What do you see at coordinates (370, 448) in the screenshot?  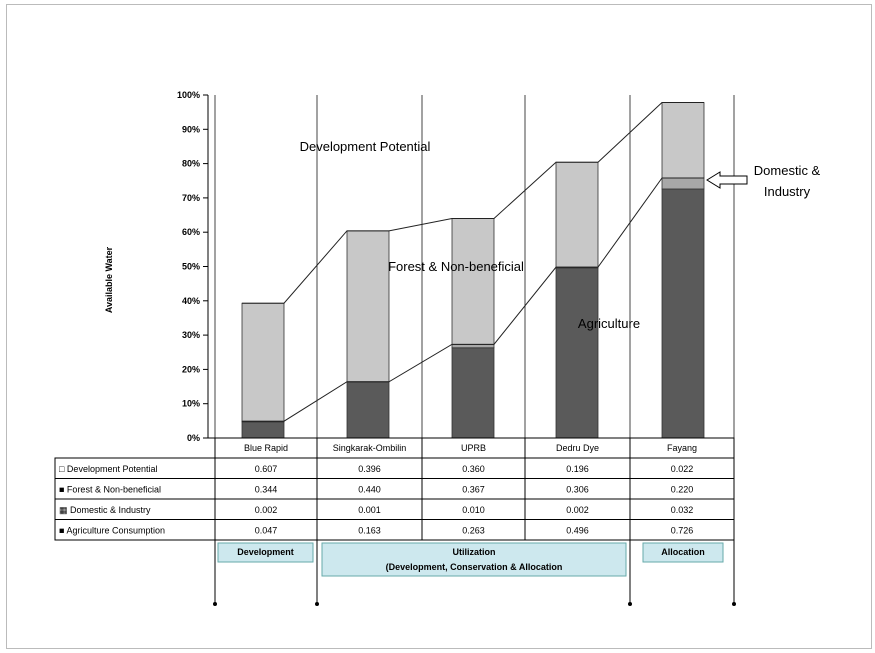 I see `x-tick-label: Singkarak-Ombilin` at bounding box center [370, 448].